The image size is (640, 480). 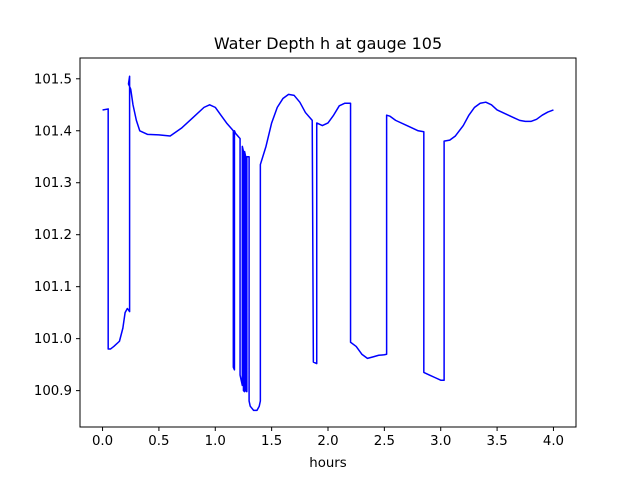 I want to click on x-tick-label: 3.0, so click(x=440, y=441).